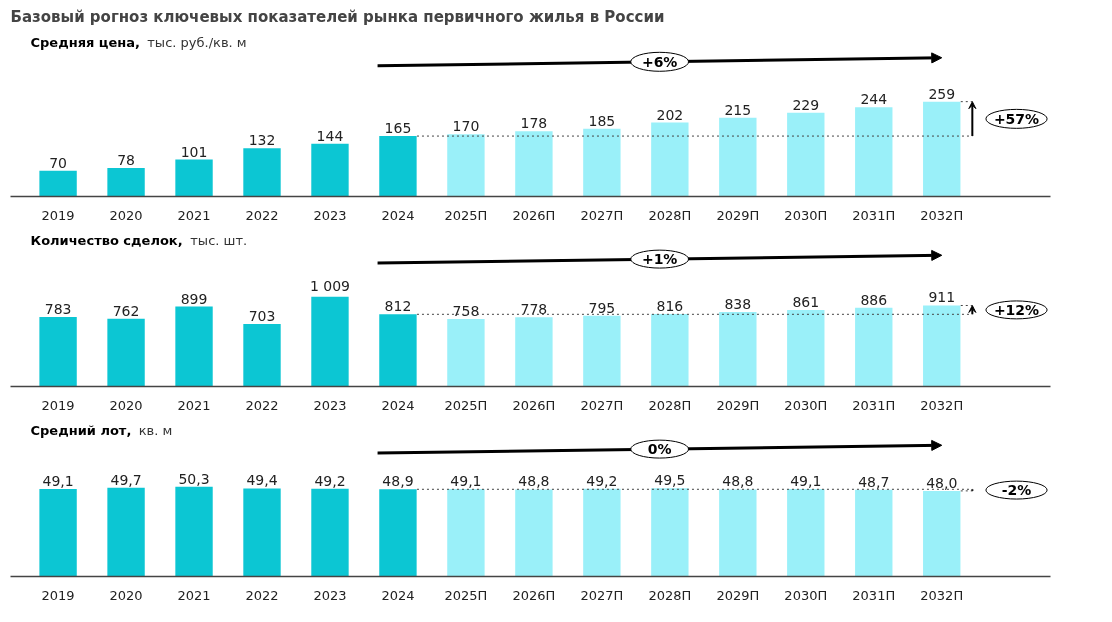 This screenshot has height=622, width=1112. What do you see at coordinates (337, 16) in the screenshot?
I see `chart-title: Базовый рогноз ключевых показателей рынка первичного жилья в России` at bounding box center [337, 16].